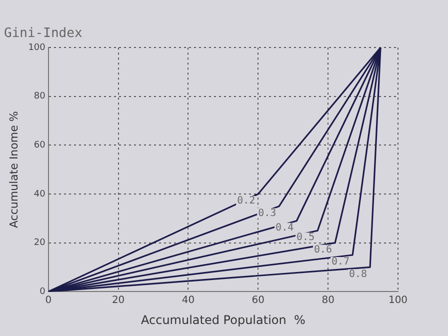 This screenshot has height=336, width=448. Describe the element at coordinates (40, 243) in the screenshot. I see `y-tick-label: 20` at that location.